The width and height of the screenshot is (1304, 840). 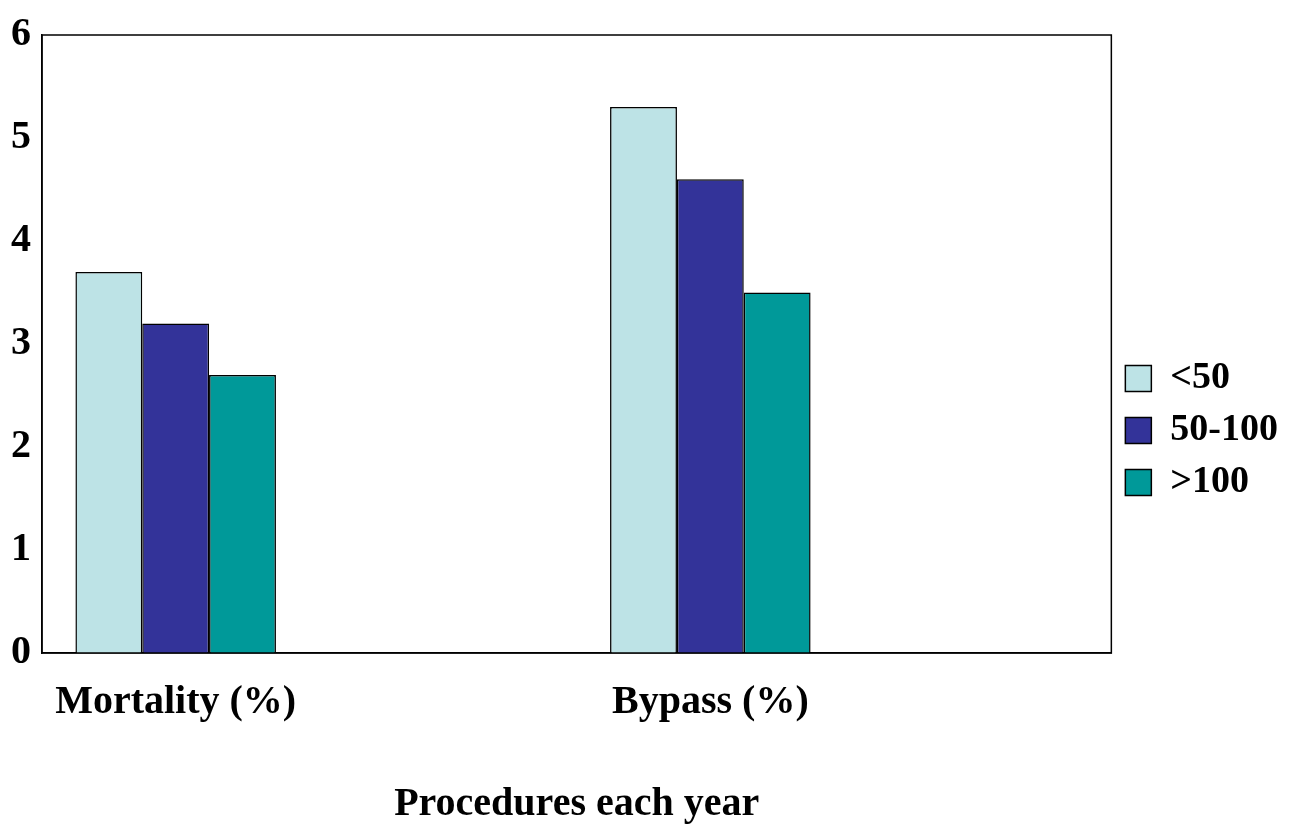 What do you see at coordinates (176, 700) in the screenshot?
I see `x-tick-label: Mortality (%)` at bounding box center [176, 700].